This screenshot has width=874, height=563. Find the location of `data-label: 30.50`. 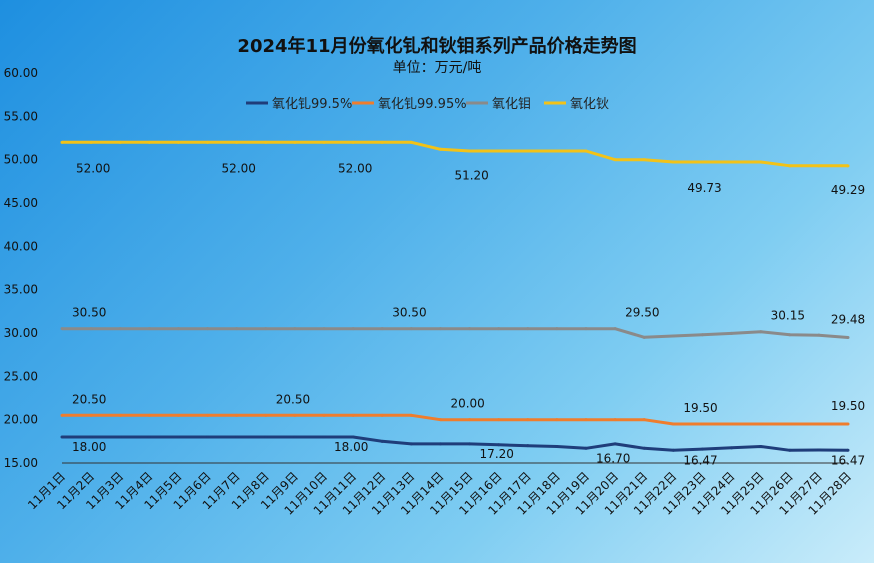

data-label: 30.50 is located at coordinates (89, 313).